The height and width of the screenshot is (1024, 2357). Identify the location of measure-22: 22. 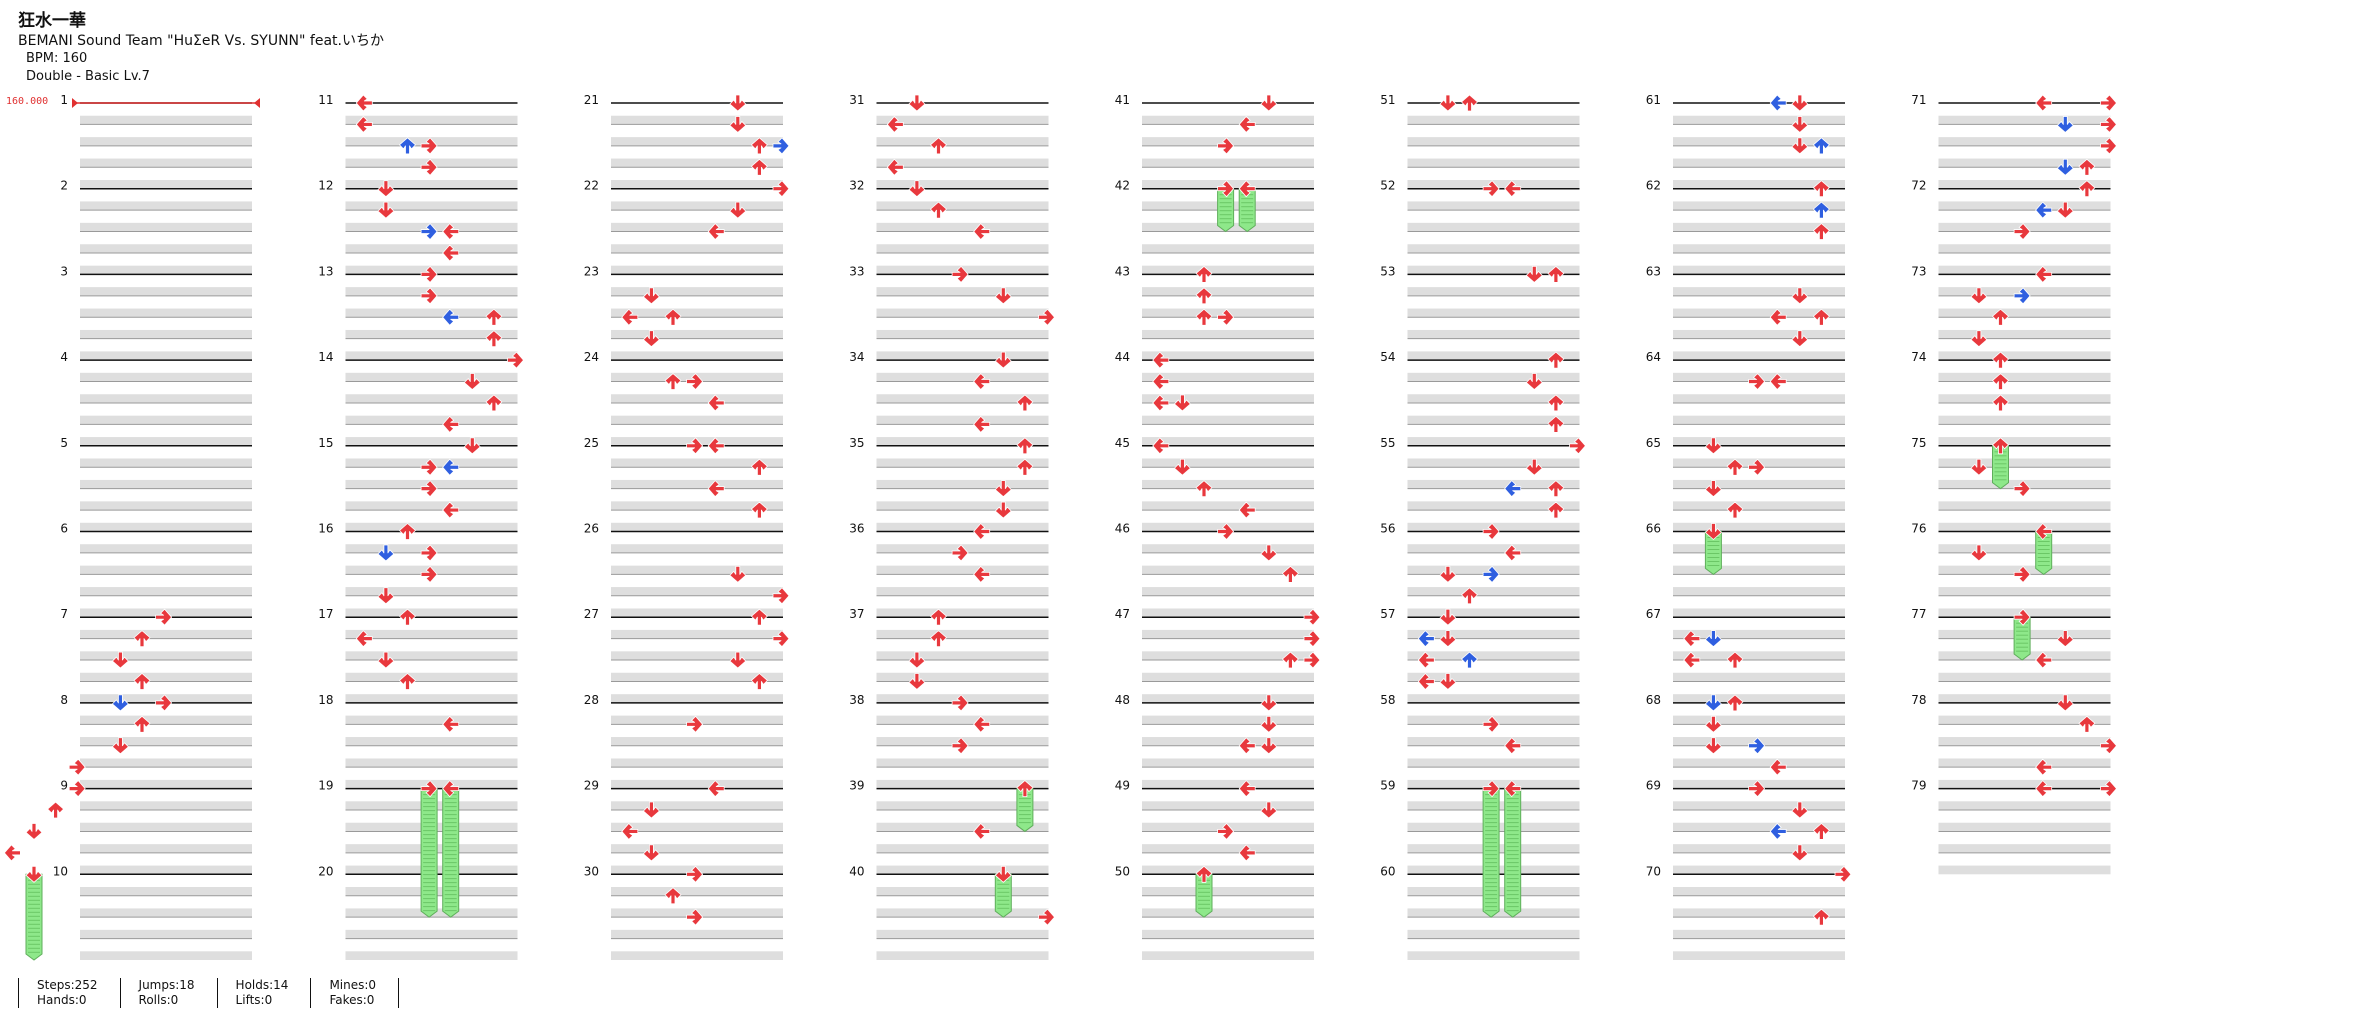
(683, 227).